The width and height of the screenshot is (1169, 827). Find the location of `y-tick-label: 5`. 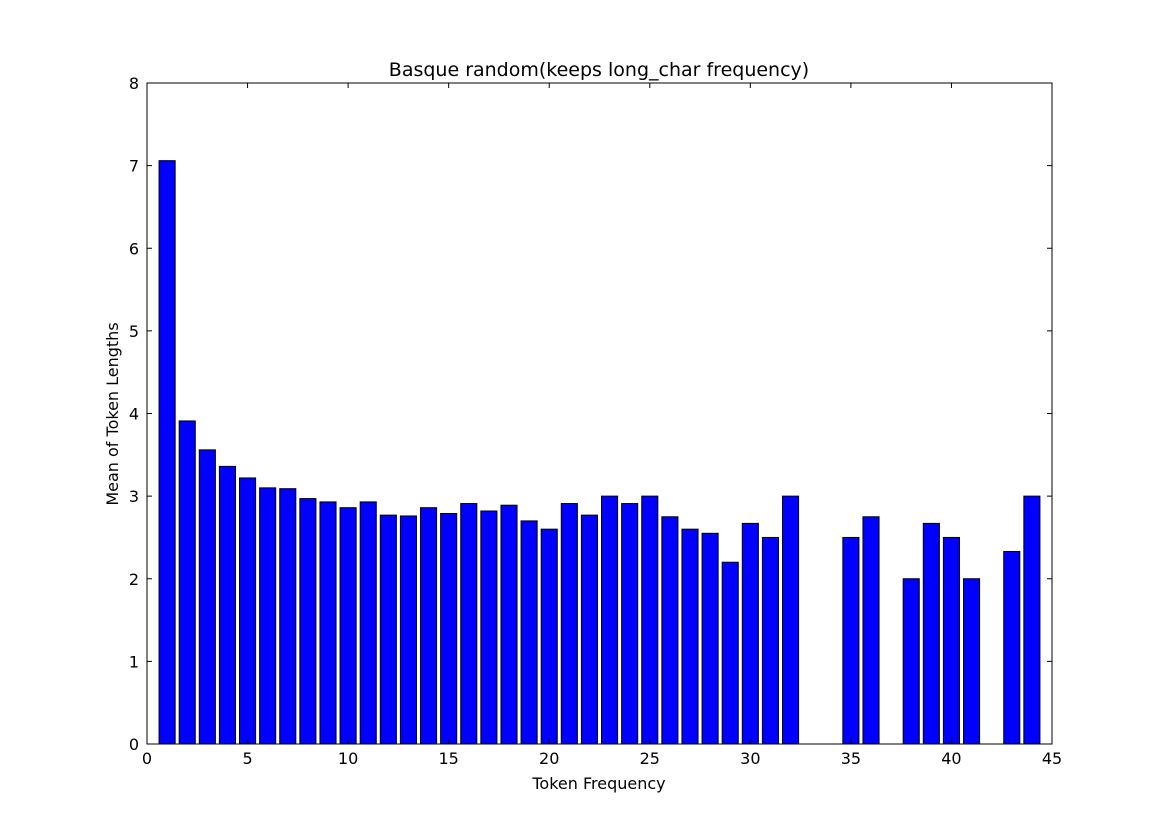

y-tick-label: 5 is located at coordinates (134, 331).